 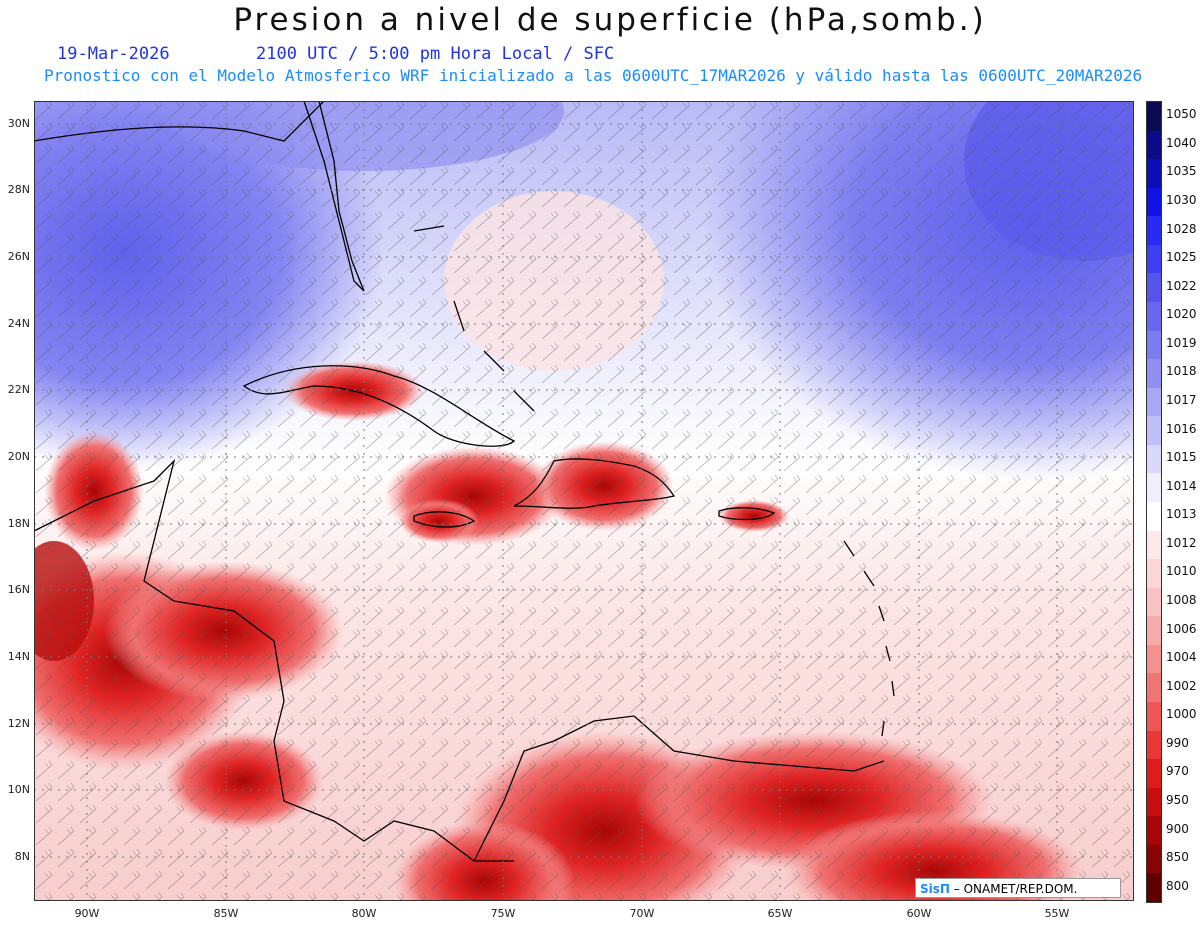 I want to click on sispi-logo: SisΠ, so click(x=935, y=889).